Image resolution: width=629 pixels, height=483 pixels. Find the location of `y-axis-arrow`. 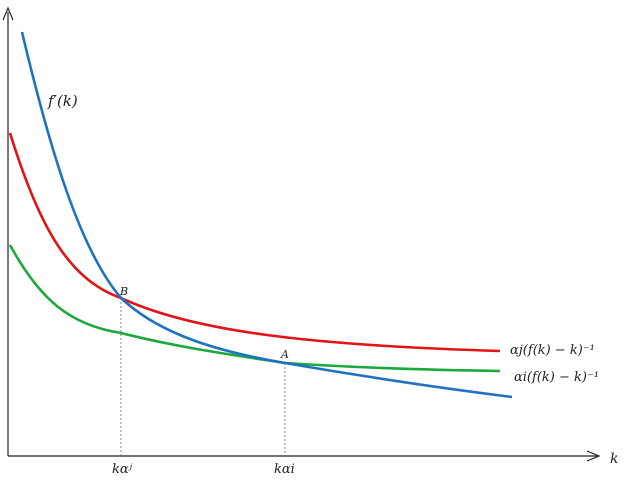

y-axis-arrow is located at coordinates (8, 13).